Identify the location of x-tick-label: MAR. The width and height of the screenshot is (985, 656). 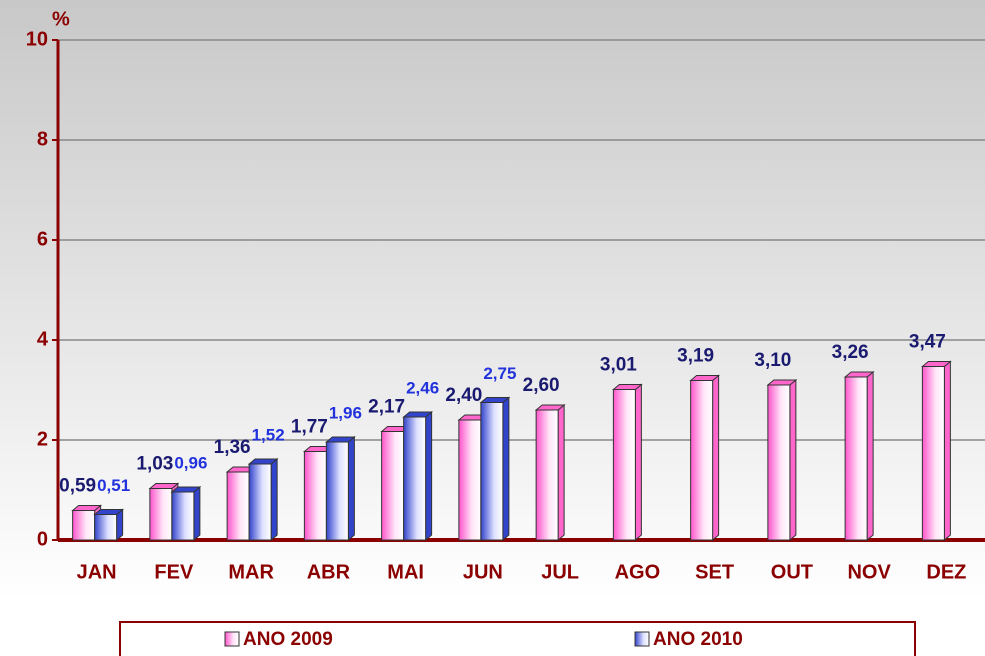
(251, 572).